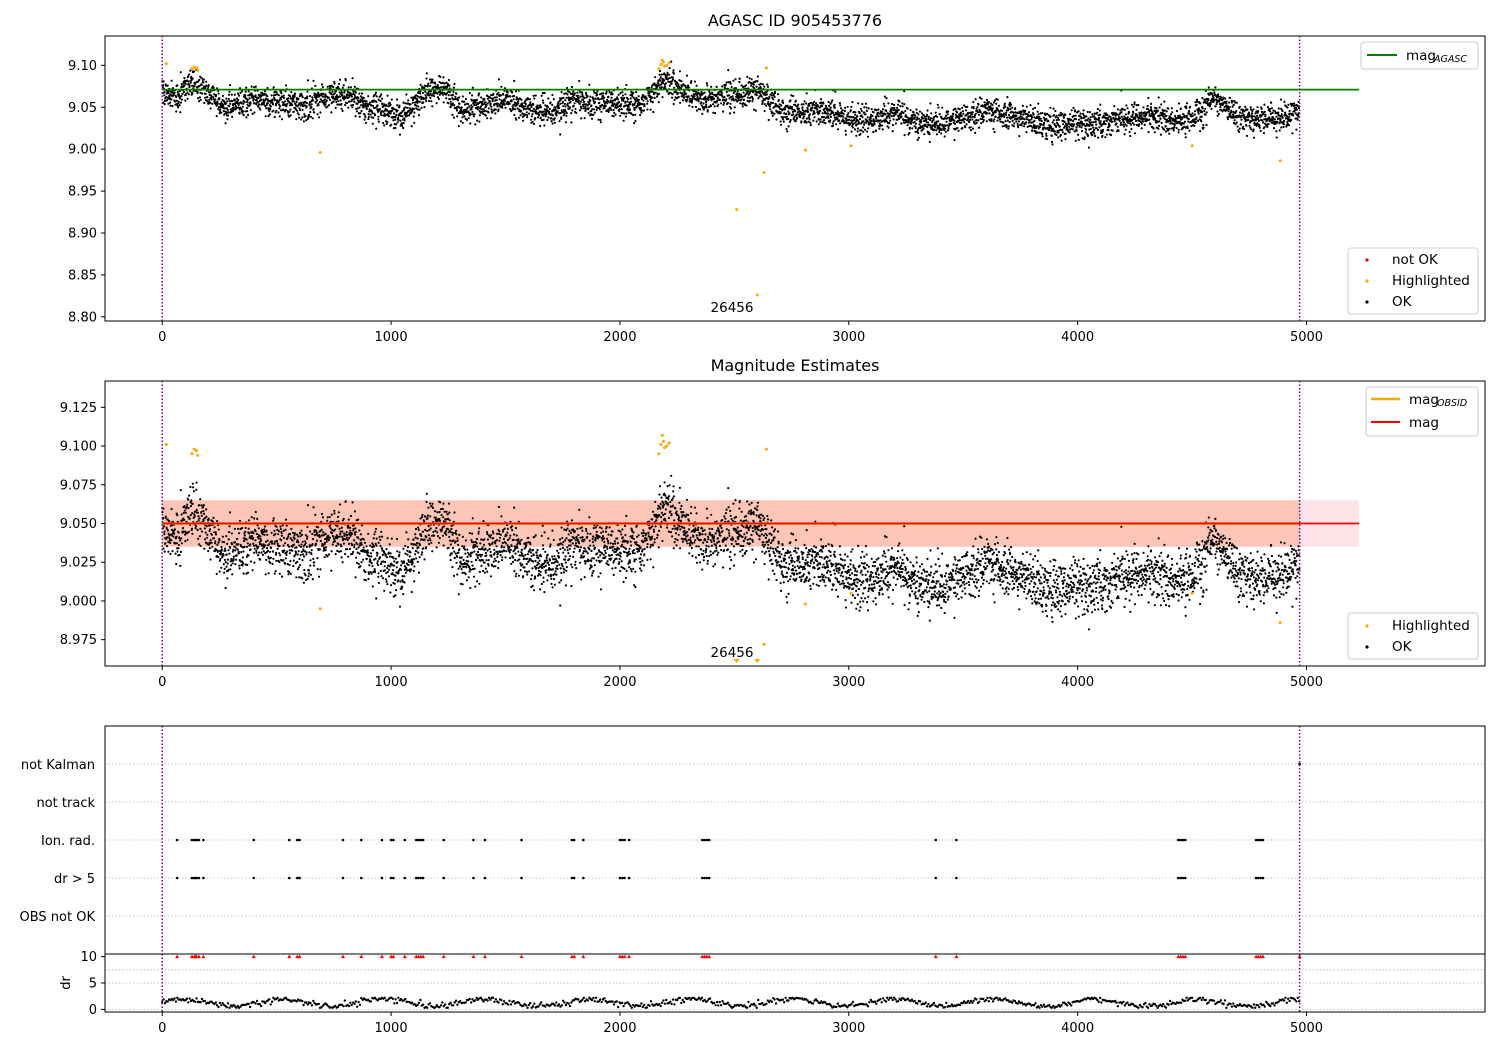 This screenshot has width=1500, height=1050. Describe the element at coordinates (1367, 260) in the screenshot. I see `legend-marker-not-ok` at that location.